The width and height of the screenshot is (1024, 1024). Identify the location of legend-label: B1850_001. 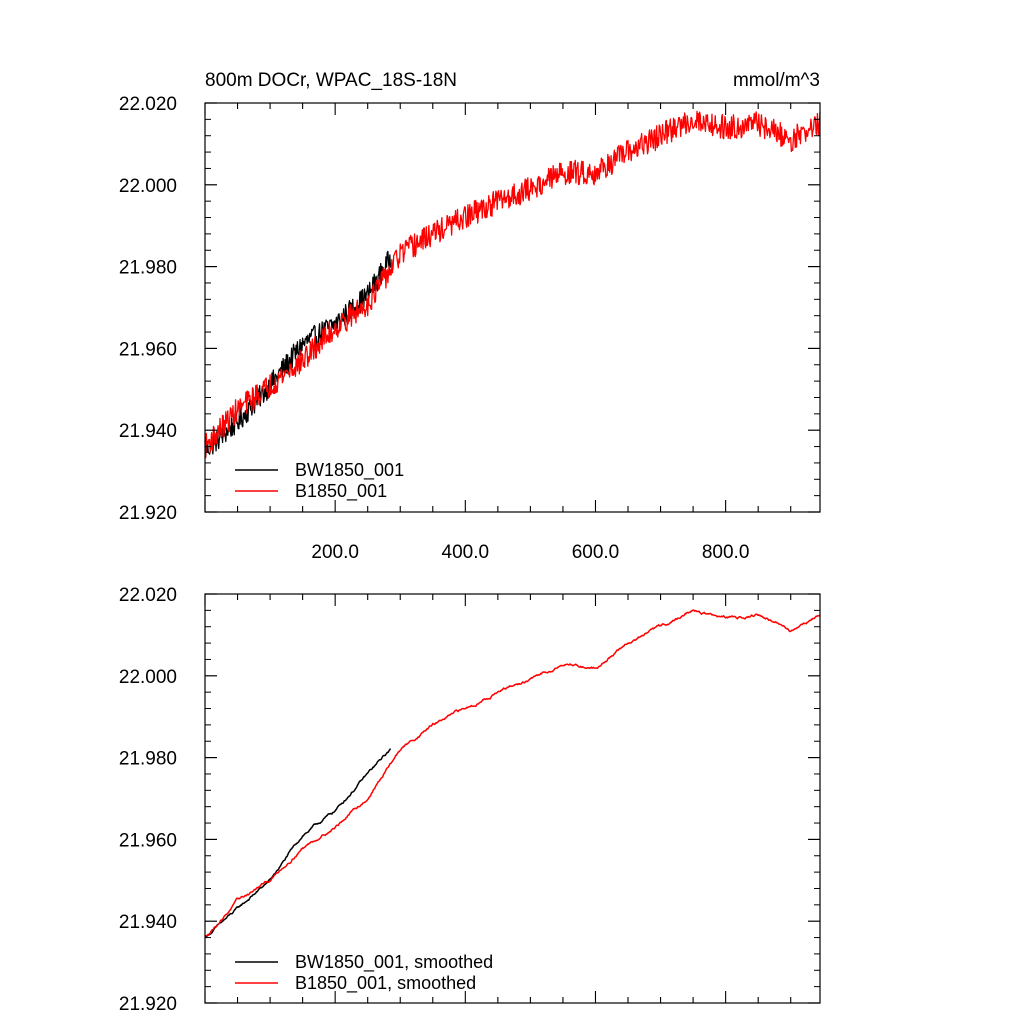
(341, 491).